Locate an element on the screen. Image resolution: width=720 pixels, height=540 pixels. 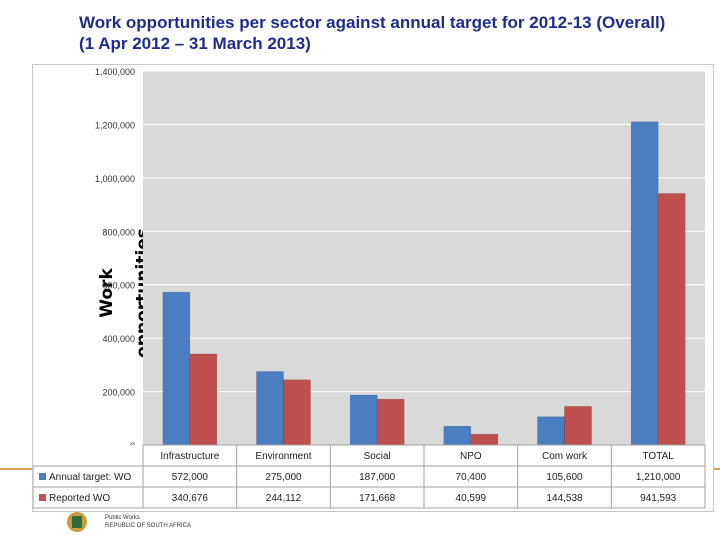
bar-reported-woenvironment is located at coordinates (297, 412).